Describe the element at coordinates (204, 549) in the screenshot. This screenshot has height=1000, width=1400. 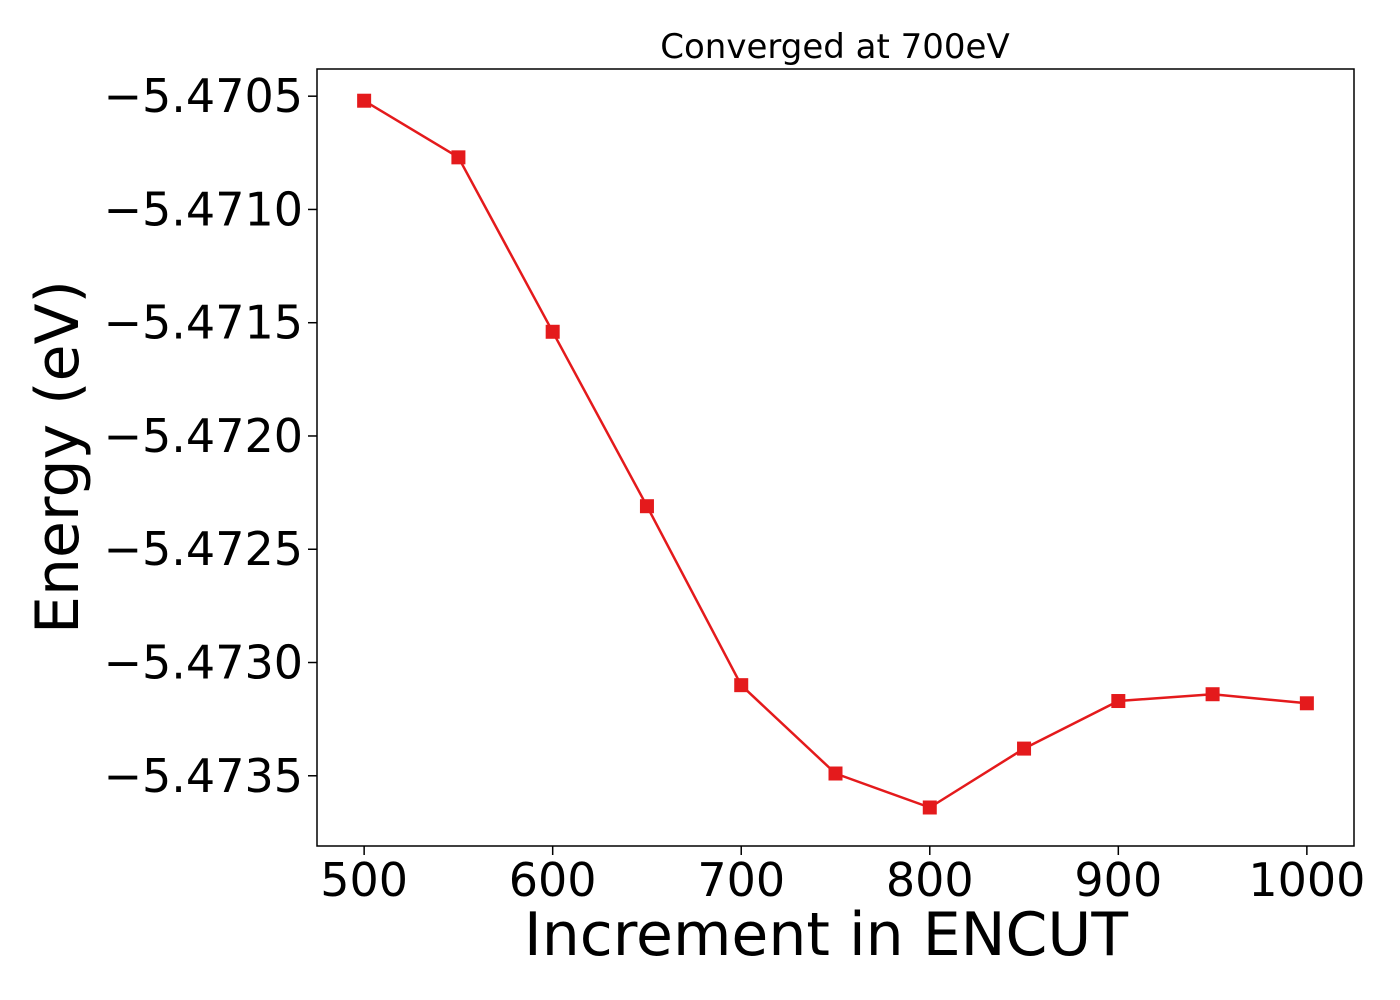
I see `y-tick-label: −5.4725` at that location.